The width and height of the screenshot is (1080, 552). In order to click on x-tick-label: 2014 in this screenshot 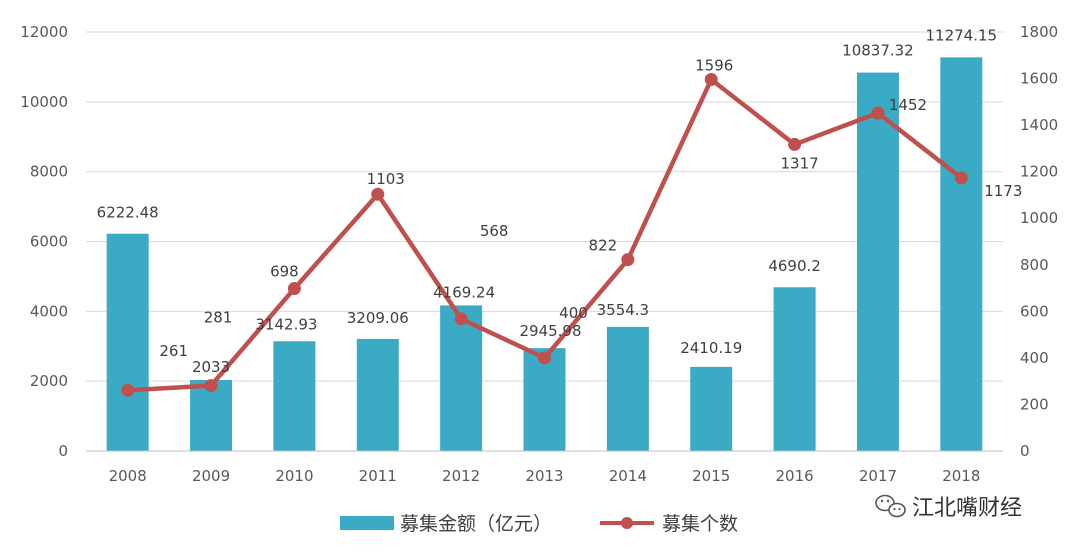, I will do `click(628, 476)`.